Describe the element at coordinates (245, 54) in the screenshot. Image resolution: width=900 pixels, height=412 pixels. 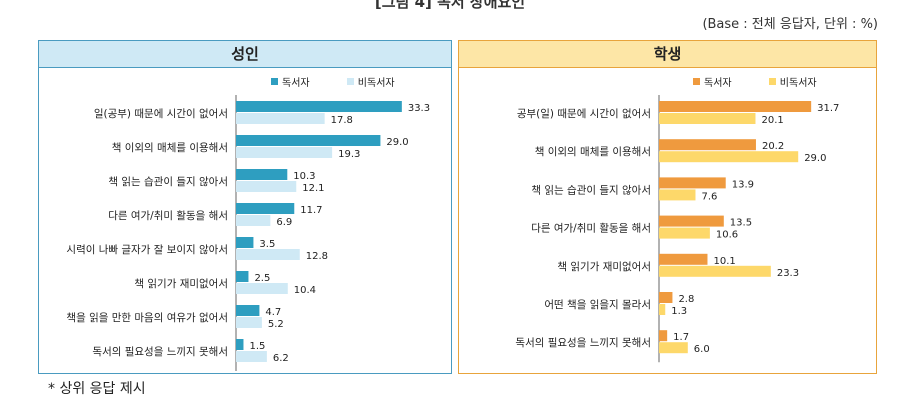
I see `adult-chart-title: 성인` at that location.